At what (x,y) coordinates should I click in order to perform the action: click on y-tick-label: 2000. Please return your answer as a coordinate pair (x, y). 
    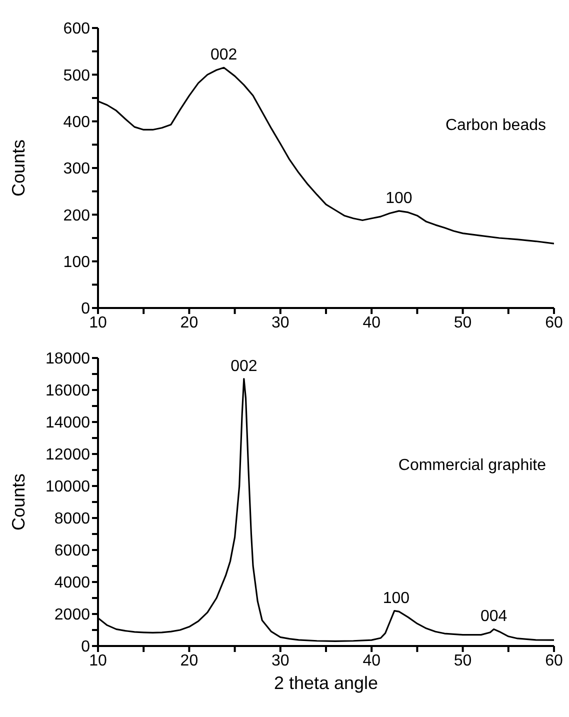
    Looking at the image, I should click on (72, 615).